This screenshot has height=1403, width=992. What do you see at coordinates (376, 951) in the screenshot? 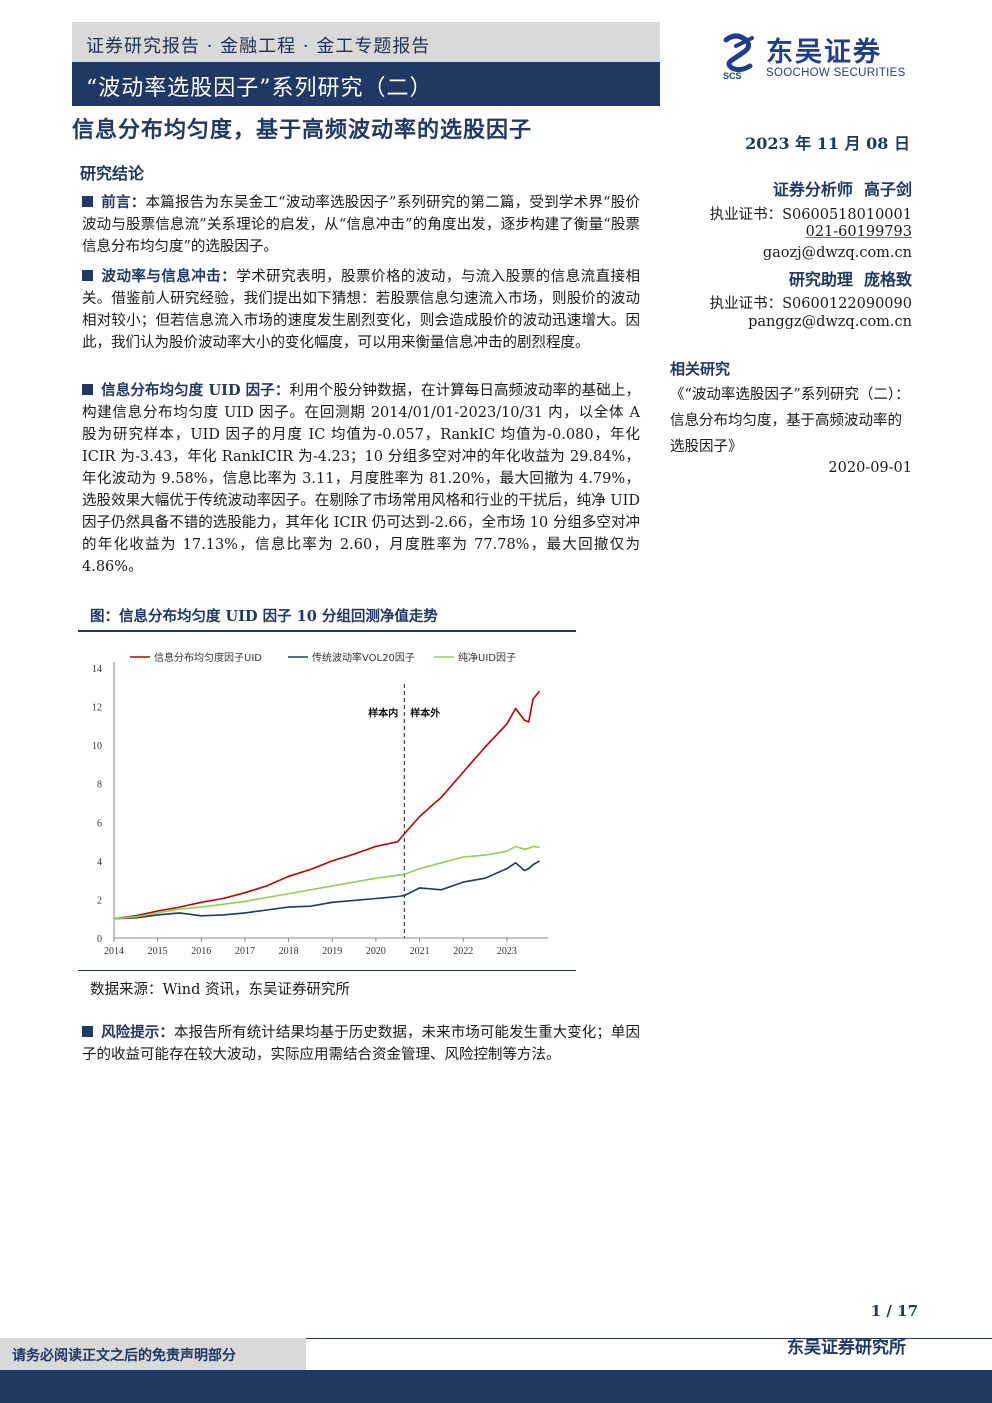
I see `x-tick-label: 2020` at bounding box center [376, 951].